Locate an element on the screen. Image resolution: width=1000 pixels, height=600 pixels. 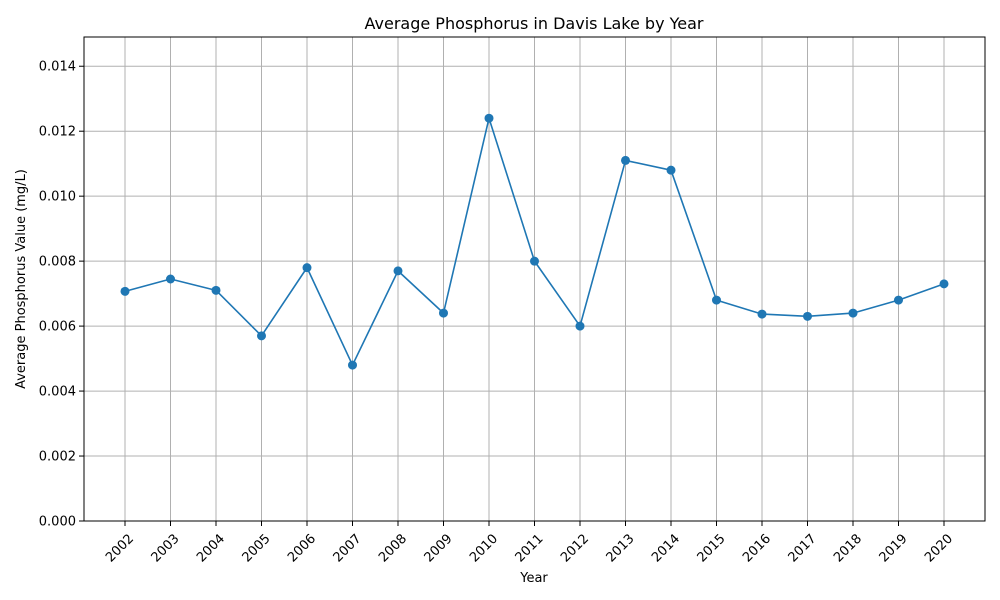
x-tick-label: 2013 is located at coordinates (621, 548).